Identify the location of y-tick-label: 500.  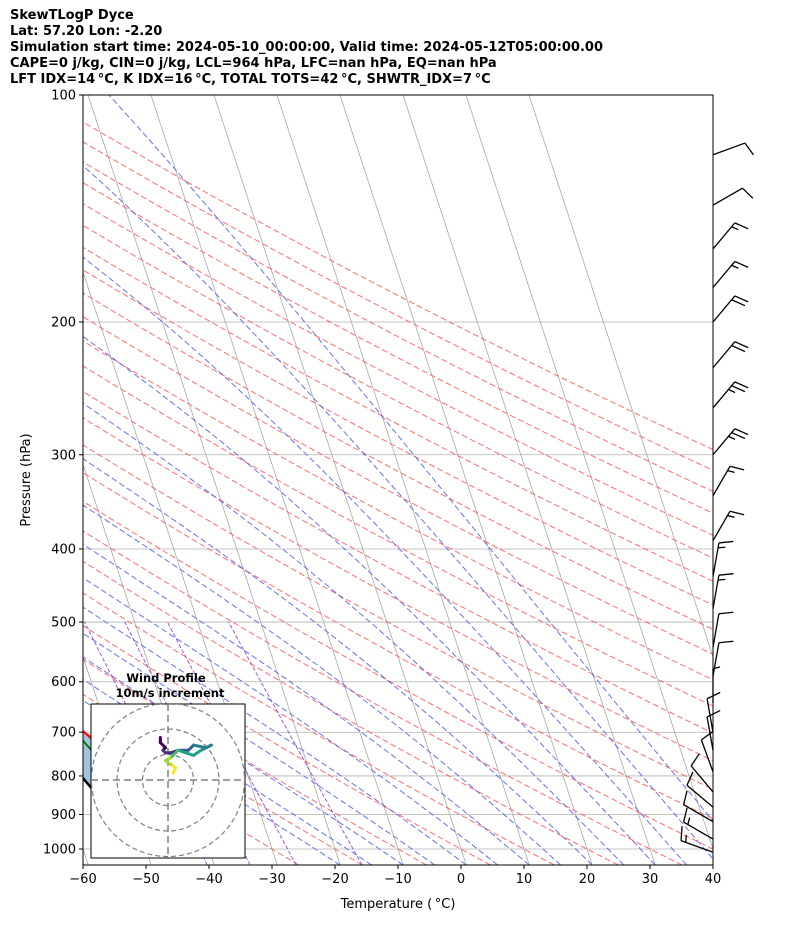
(63, 623).